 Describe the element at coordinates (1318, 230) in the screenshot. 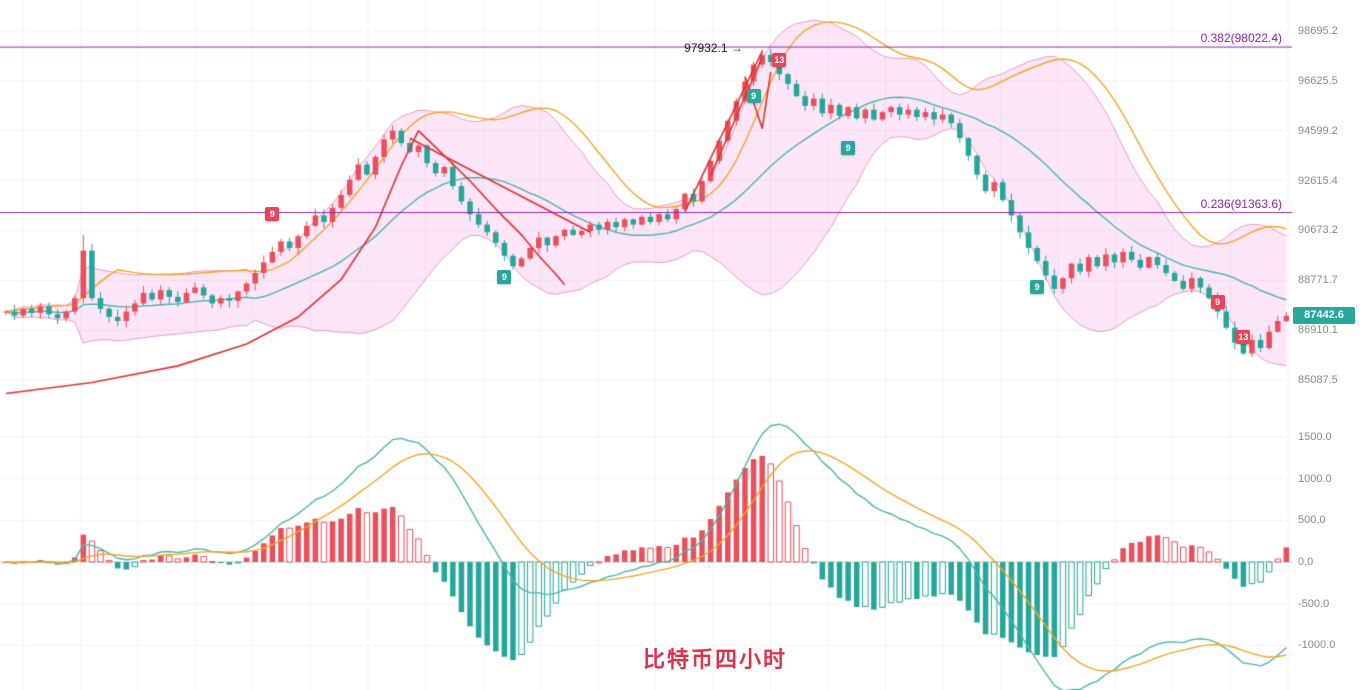

I see `price-axis-label: 90673.2` at that location.